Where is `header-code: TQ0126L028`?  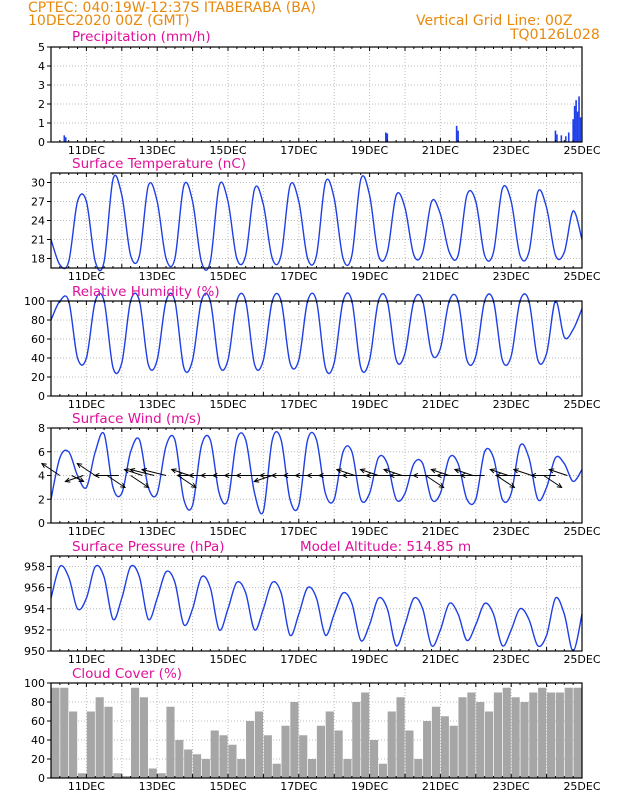 header-code: TQ0126L028 is located at coordinates (554, 35).